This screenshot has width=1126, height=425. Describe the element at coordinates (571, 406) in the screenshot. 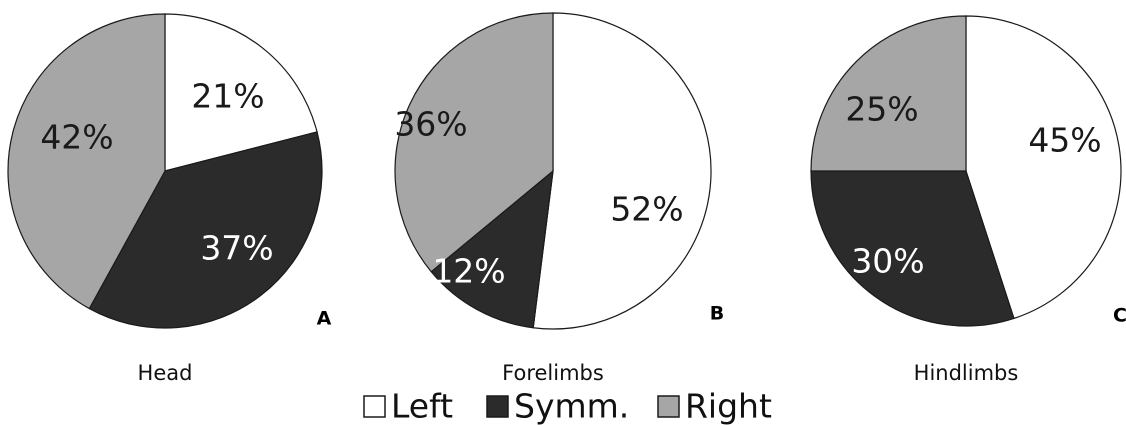

I see `legend-label: Symm.` at that location.